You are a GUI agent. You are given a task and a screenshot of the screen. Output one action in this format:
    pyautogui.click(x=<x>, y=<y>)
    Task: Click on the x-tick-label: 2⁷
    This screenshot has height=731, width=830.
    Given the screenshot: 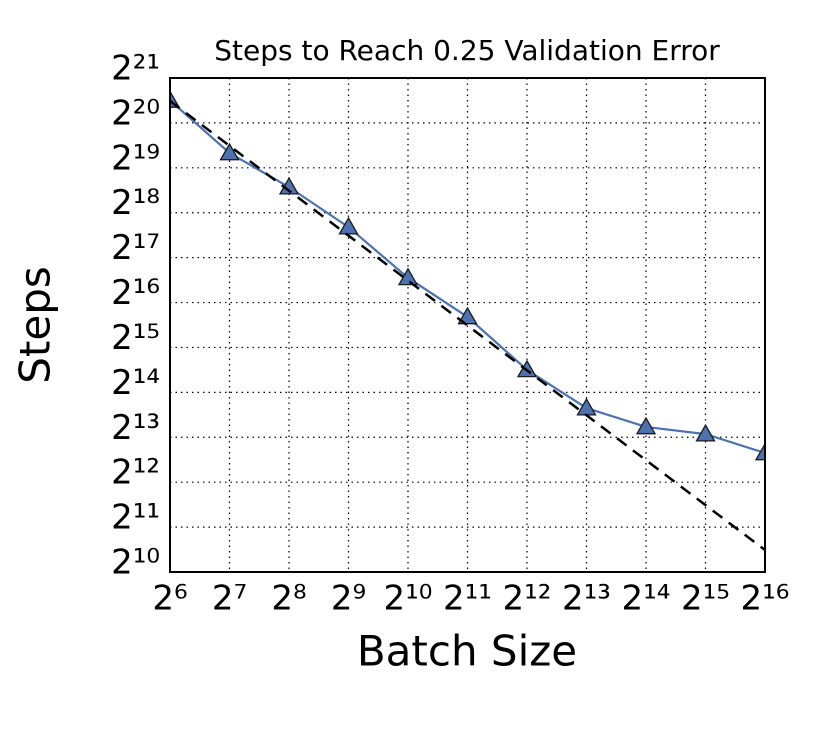 What is the action you would take?
    pyautogui.click(x=229, y=599)
    